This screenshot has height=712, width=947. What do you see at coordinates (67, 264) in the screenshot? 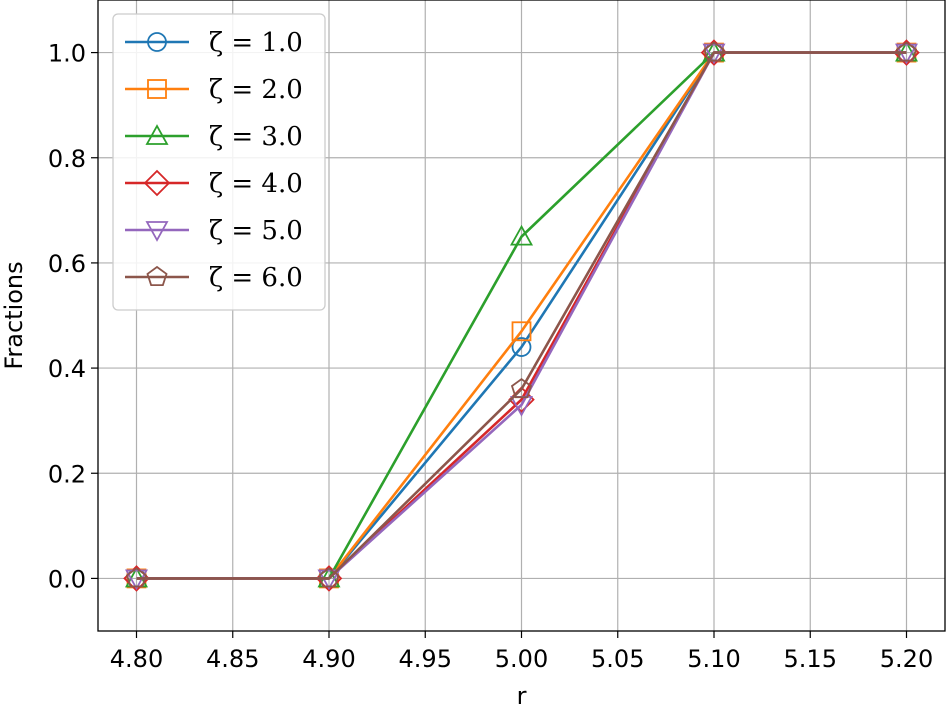
I see `y-tick-label: 0.6` at bounding box center [67, 264].